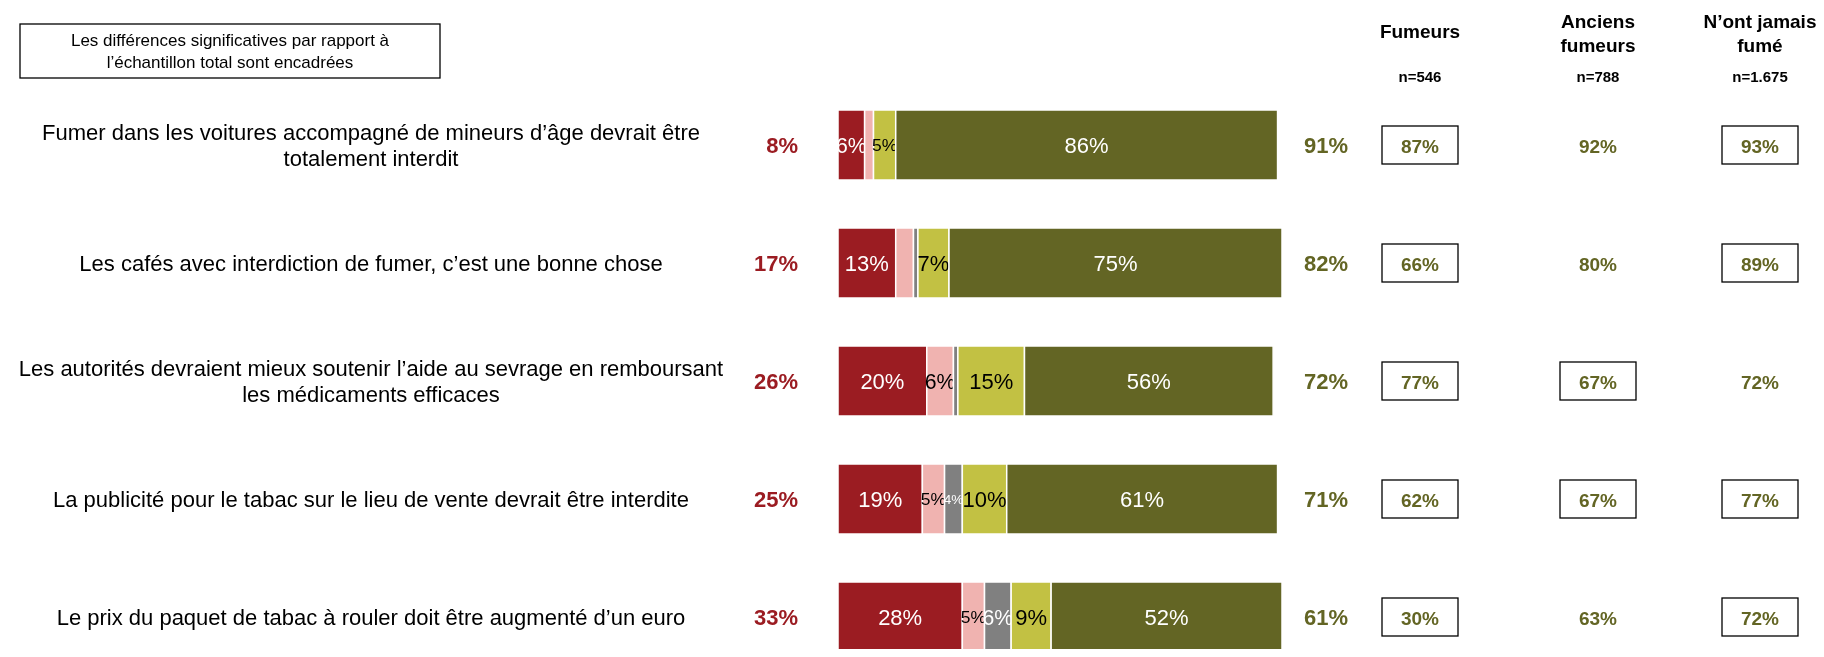 This screenshot has height=657, width=1824. Describe the element at coordinates (991, 381) in the screenshot. I see `data-label: 15%` at that location.